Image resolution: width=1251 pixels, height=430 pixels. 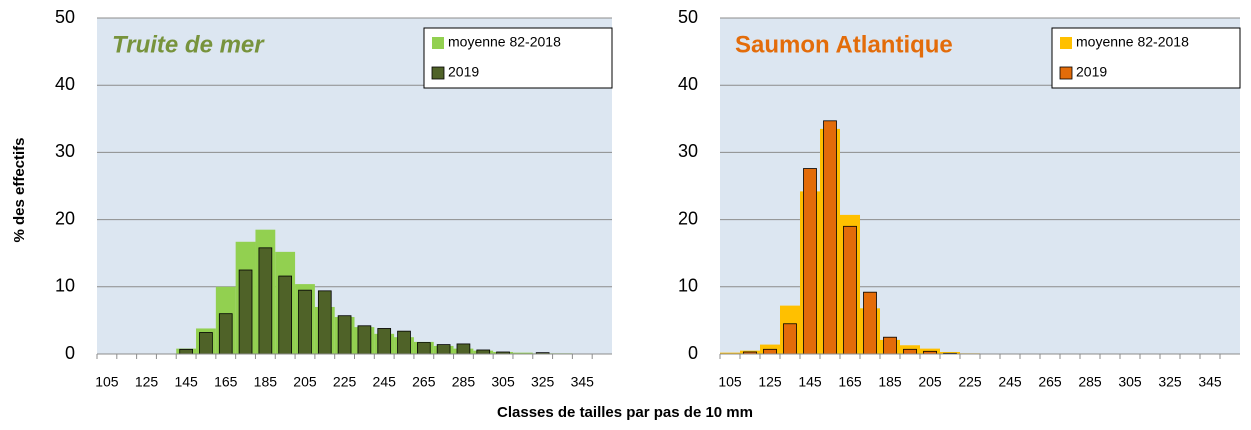 I want to click on y-axis-label: % des effectifs, so click(x=19, y=189).